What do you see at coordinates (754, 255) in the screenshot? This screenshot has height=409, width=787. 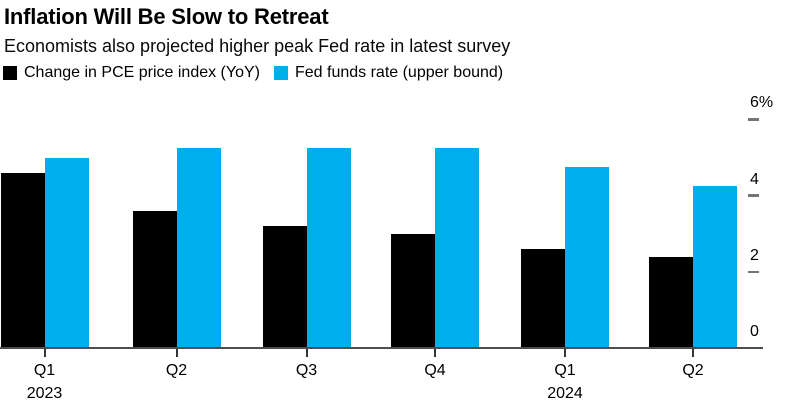 I see `y-axis-label-2: 2` at bounding box center [754, 255].